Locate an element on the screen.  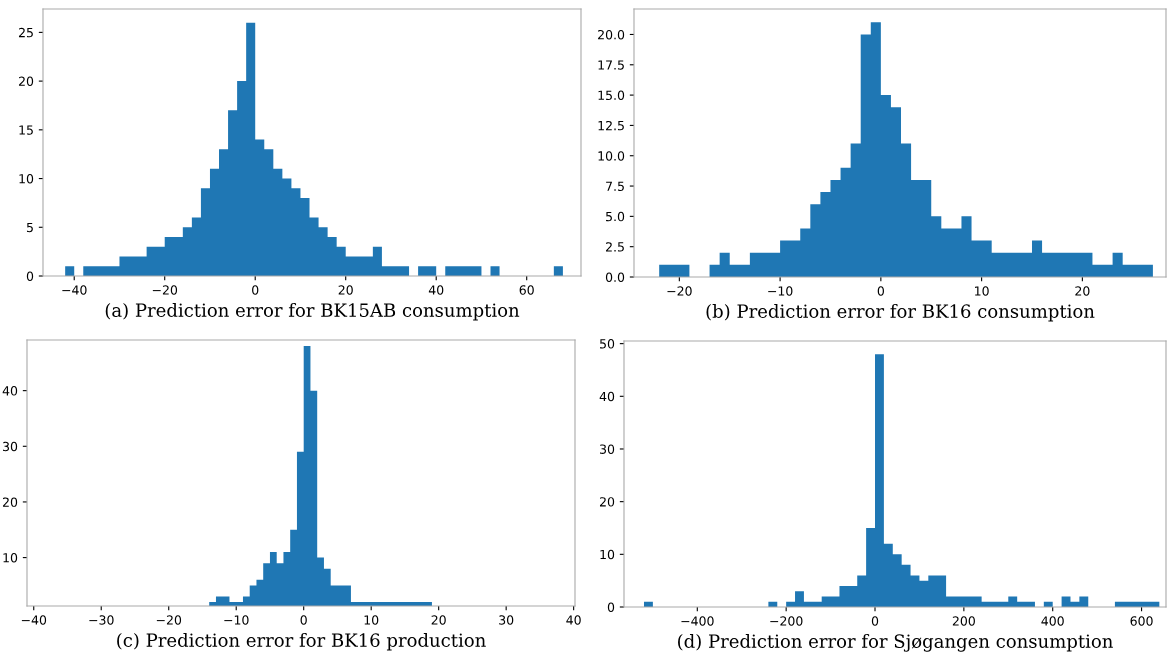
y-tick-label: 12.5 is located at coordinates (611, 125).